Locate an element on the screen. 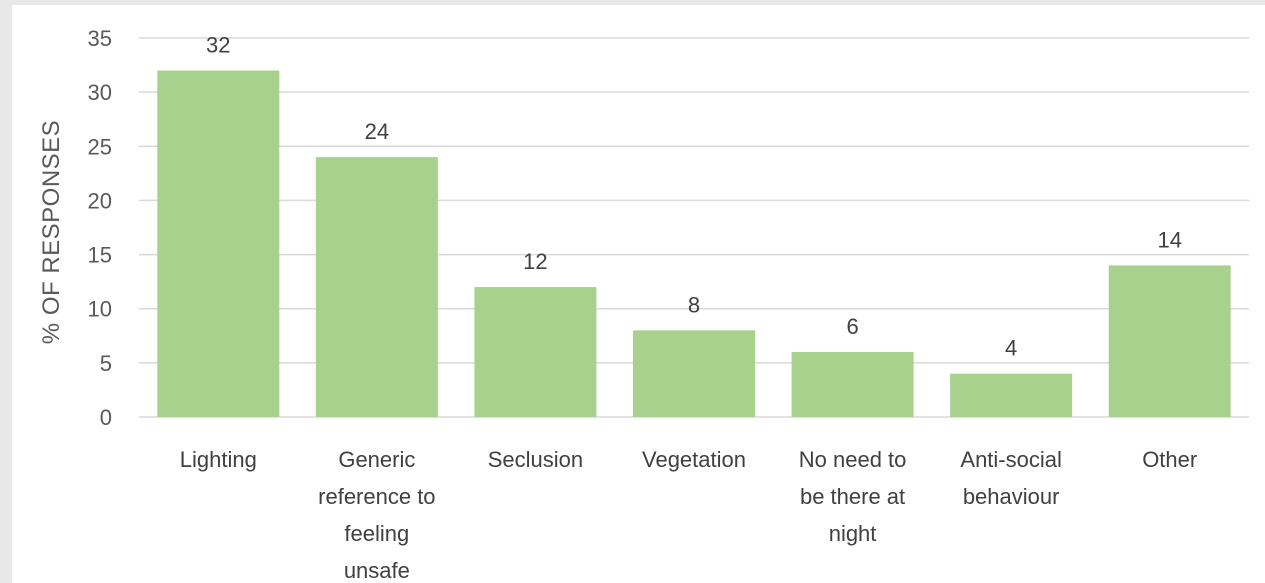 Image resolution: width=1265 pixels, height=583 pixels. category-label: Anti-social behaviour is located at coordinates (1010, 478).